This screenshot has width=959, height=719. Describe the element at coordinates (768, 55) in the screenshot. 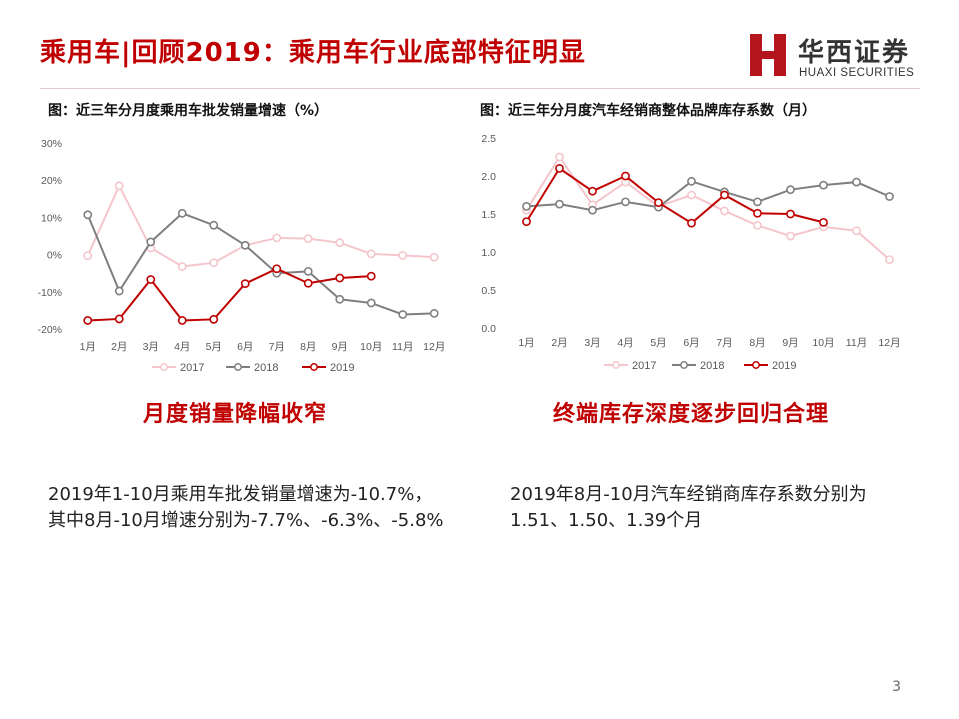

I see `huaxi-logo-icon` at that location.